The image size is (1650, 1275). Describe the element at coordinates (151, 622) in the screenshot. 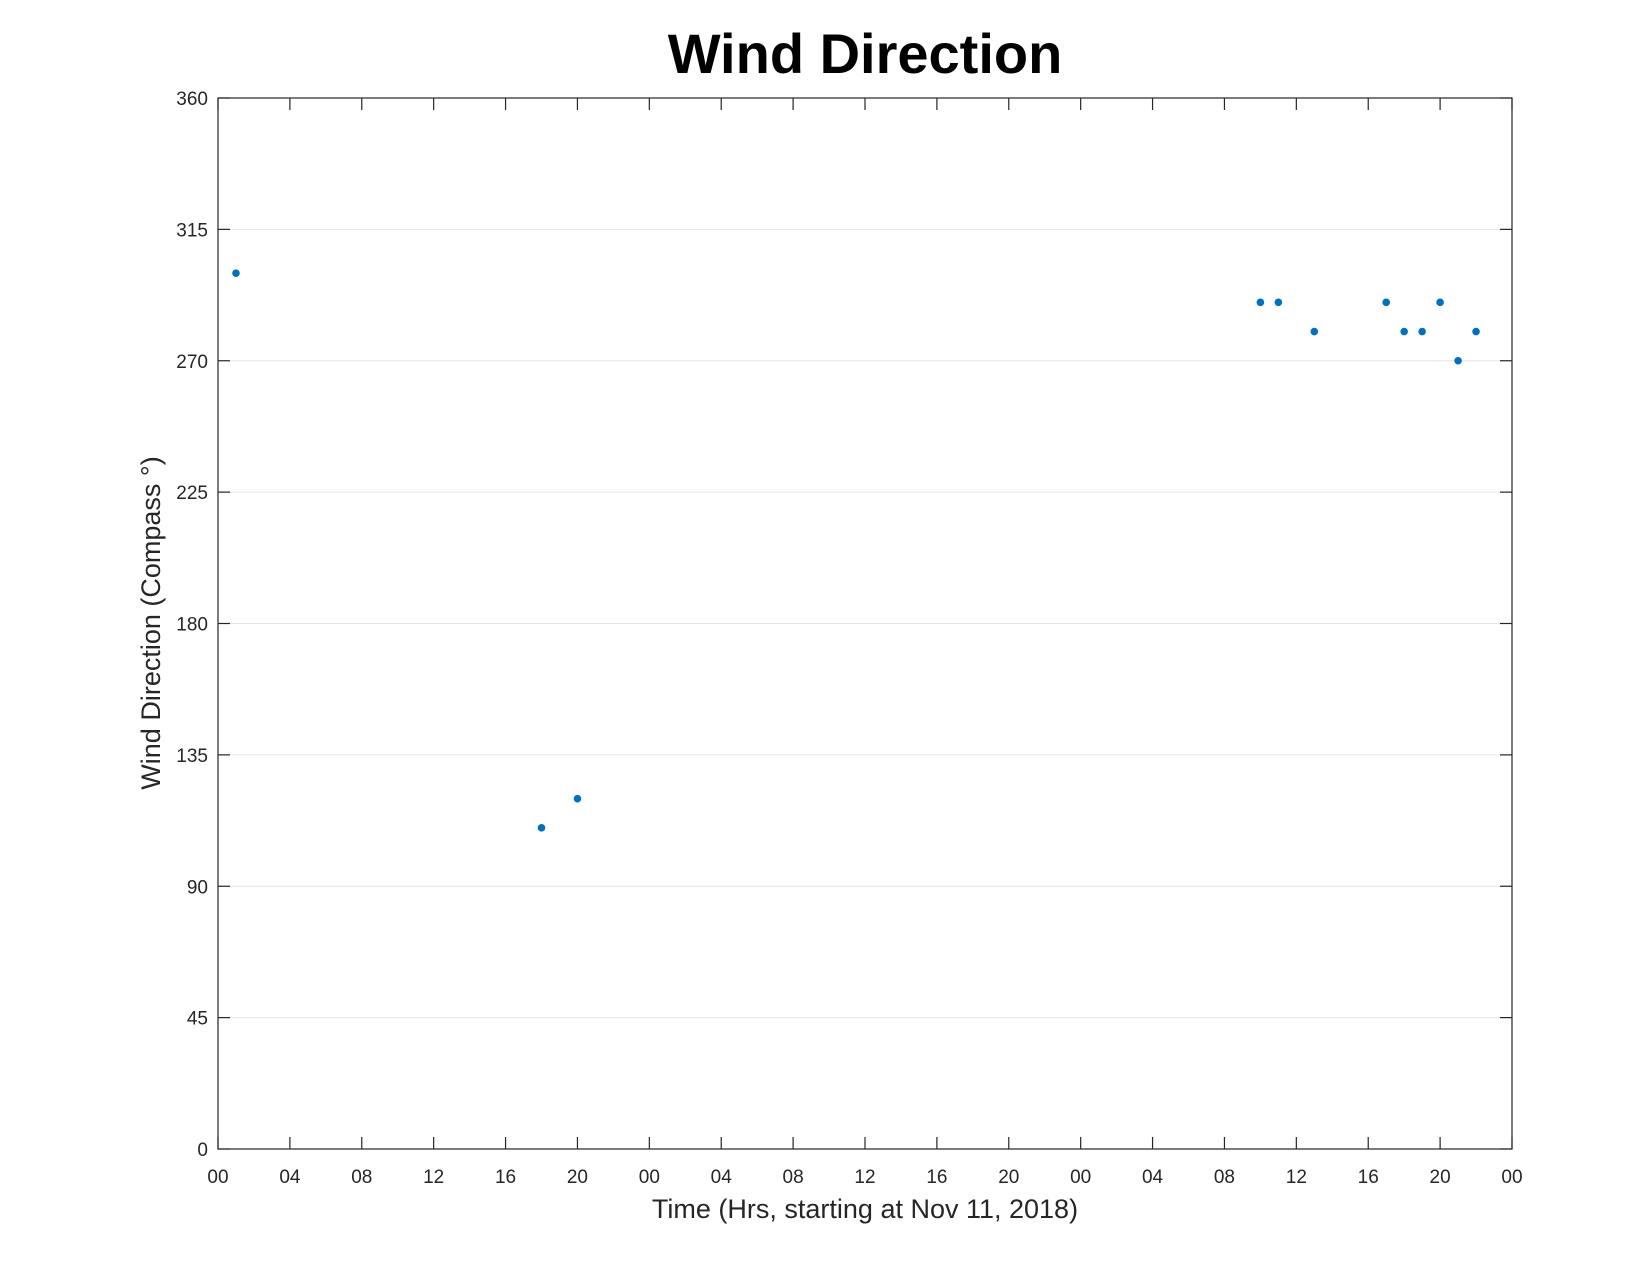

I see `y-axis-label: Wind Direction (Compass °)` at that location.